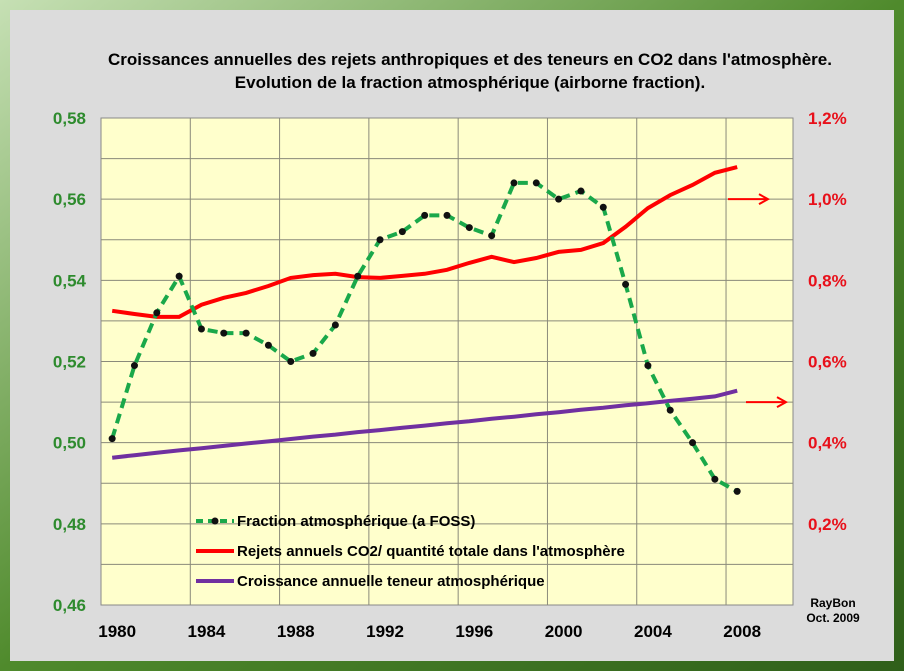  What do you see at coordinates (356, 521) in the screenshot?
I see `legend-label: Fraction atmosphérique (a FOSS)` at bounding box center [356, 521].